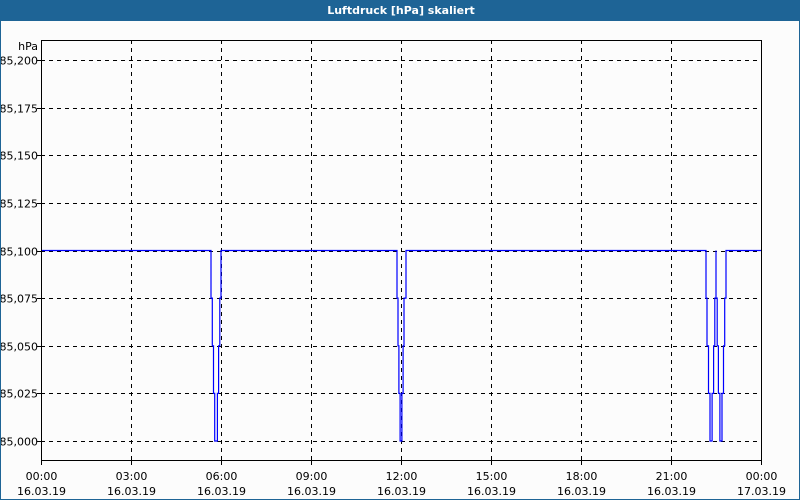 The image size is (800, 500). I want to click on y-axis-unit: hPa, so click(28, 46).